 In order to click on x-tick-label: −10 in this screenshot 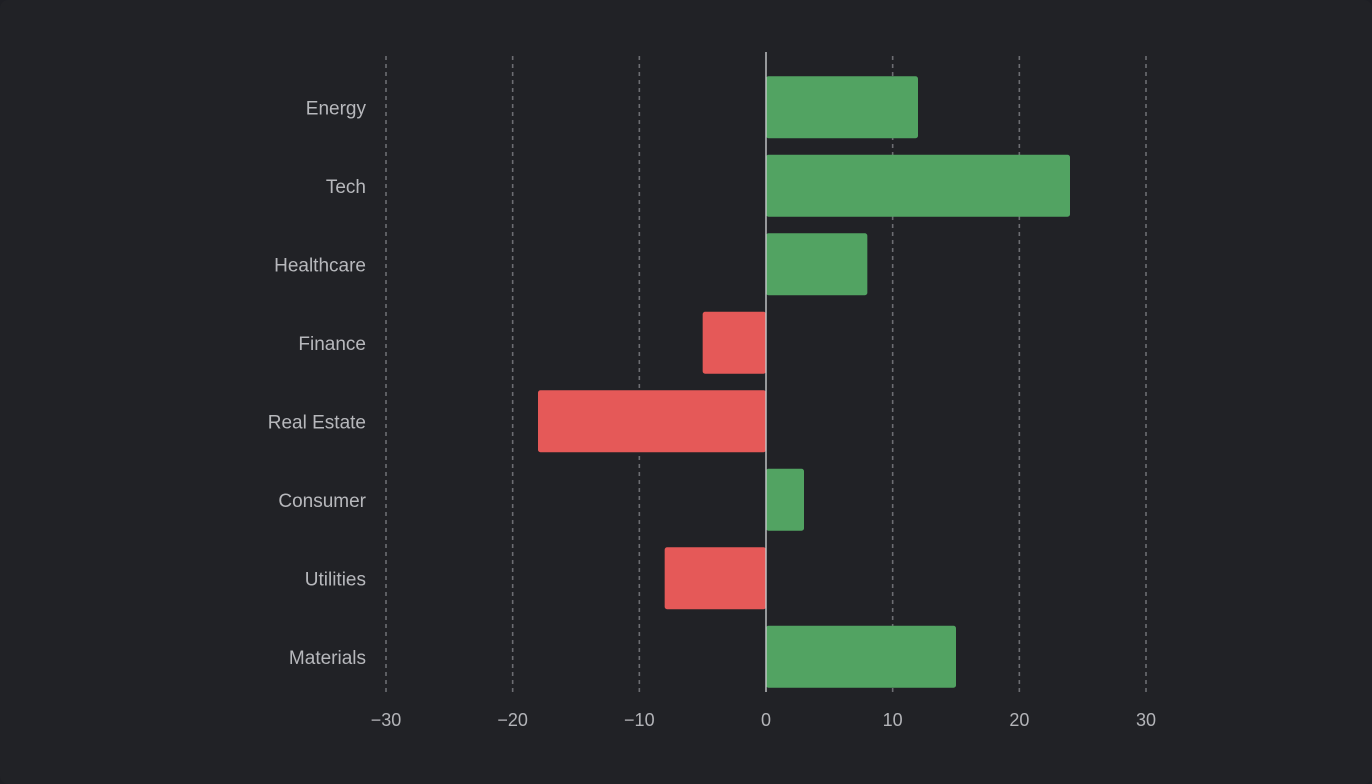, I will do `click(639, 720)`.